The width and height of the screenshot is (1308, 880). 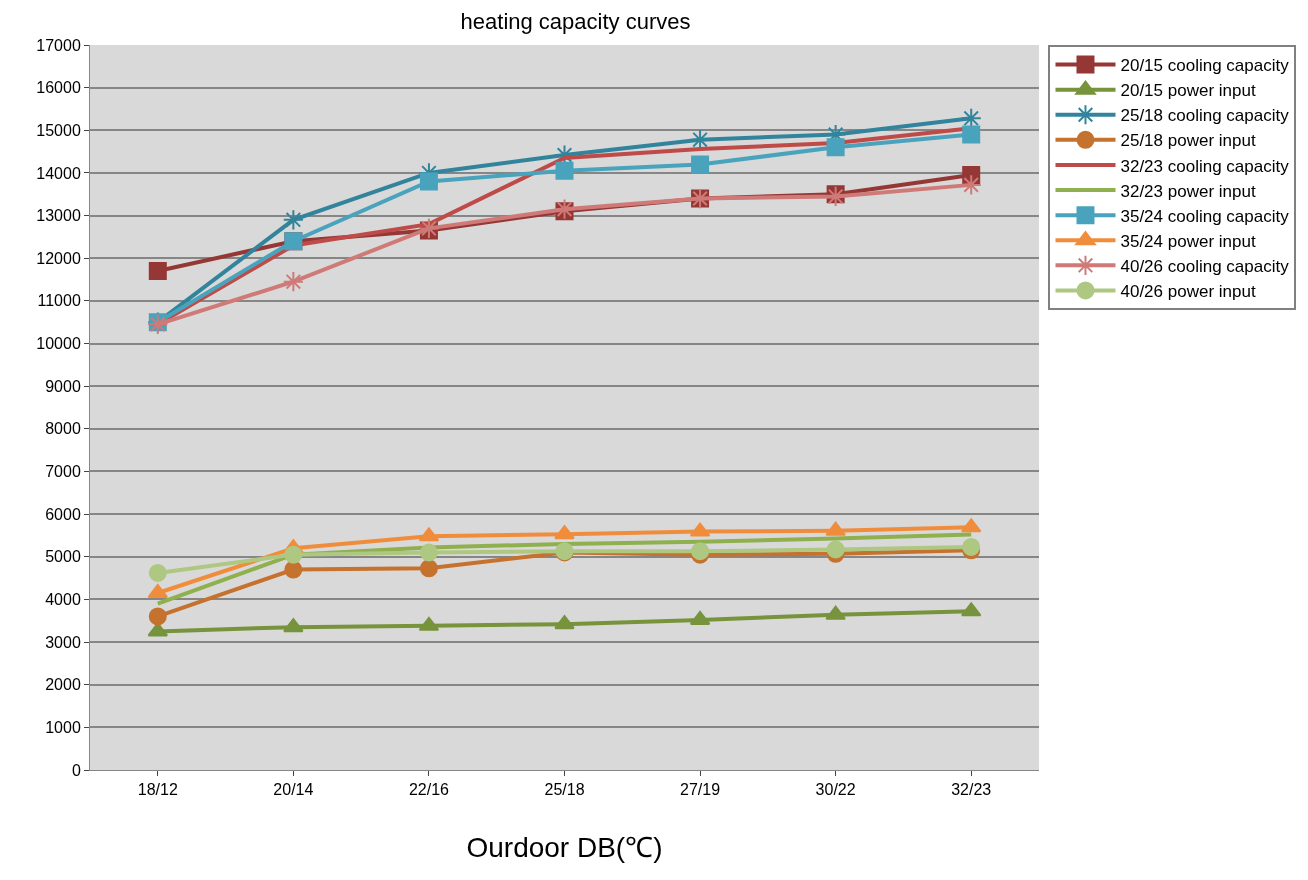 I want to click on y-tick-label: 13000, so click(x=58, y=216).